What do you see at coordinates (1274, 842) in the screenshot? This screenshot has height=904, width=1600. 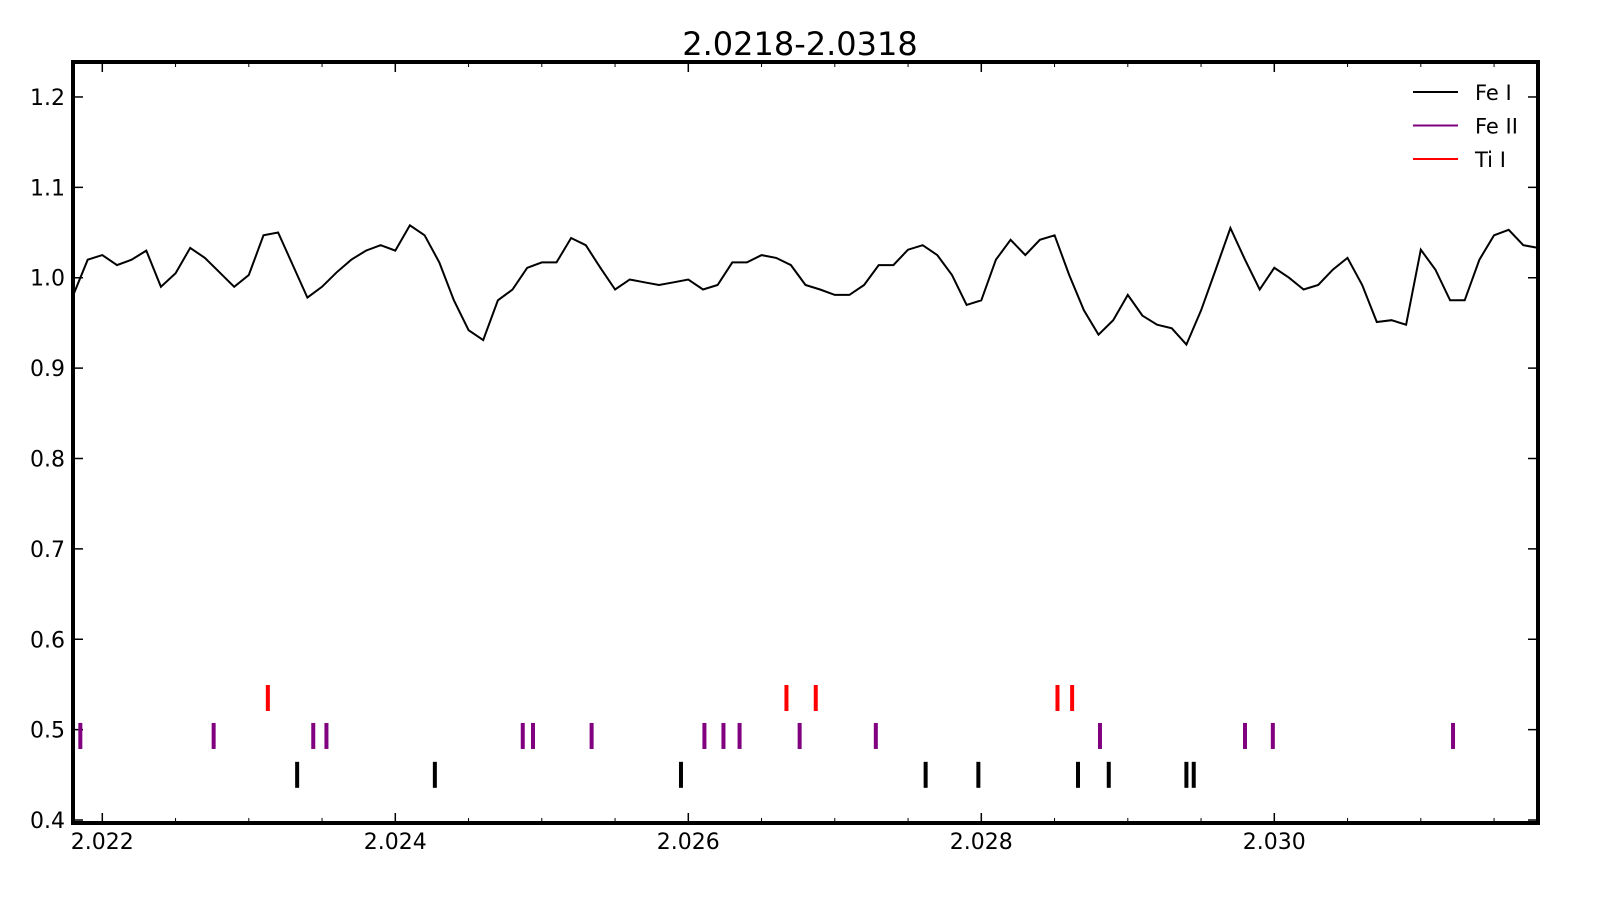 I see `x-tick-label: 2.030` at bounding box center [1274, 842].